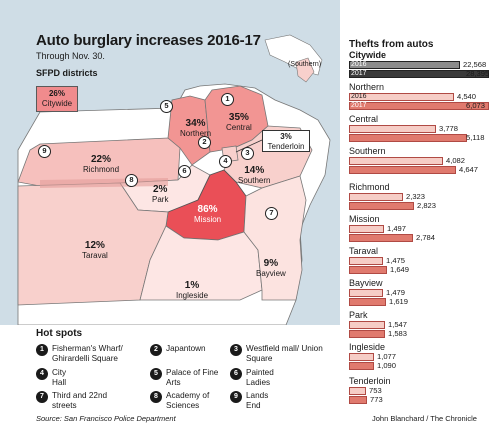 This screenshot has height=427, width=500. I want to click on hotspot-label: Japantown, so click(186, 348).